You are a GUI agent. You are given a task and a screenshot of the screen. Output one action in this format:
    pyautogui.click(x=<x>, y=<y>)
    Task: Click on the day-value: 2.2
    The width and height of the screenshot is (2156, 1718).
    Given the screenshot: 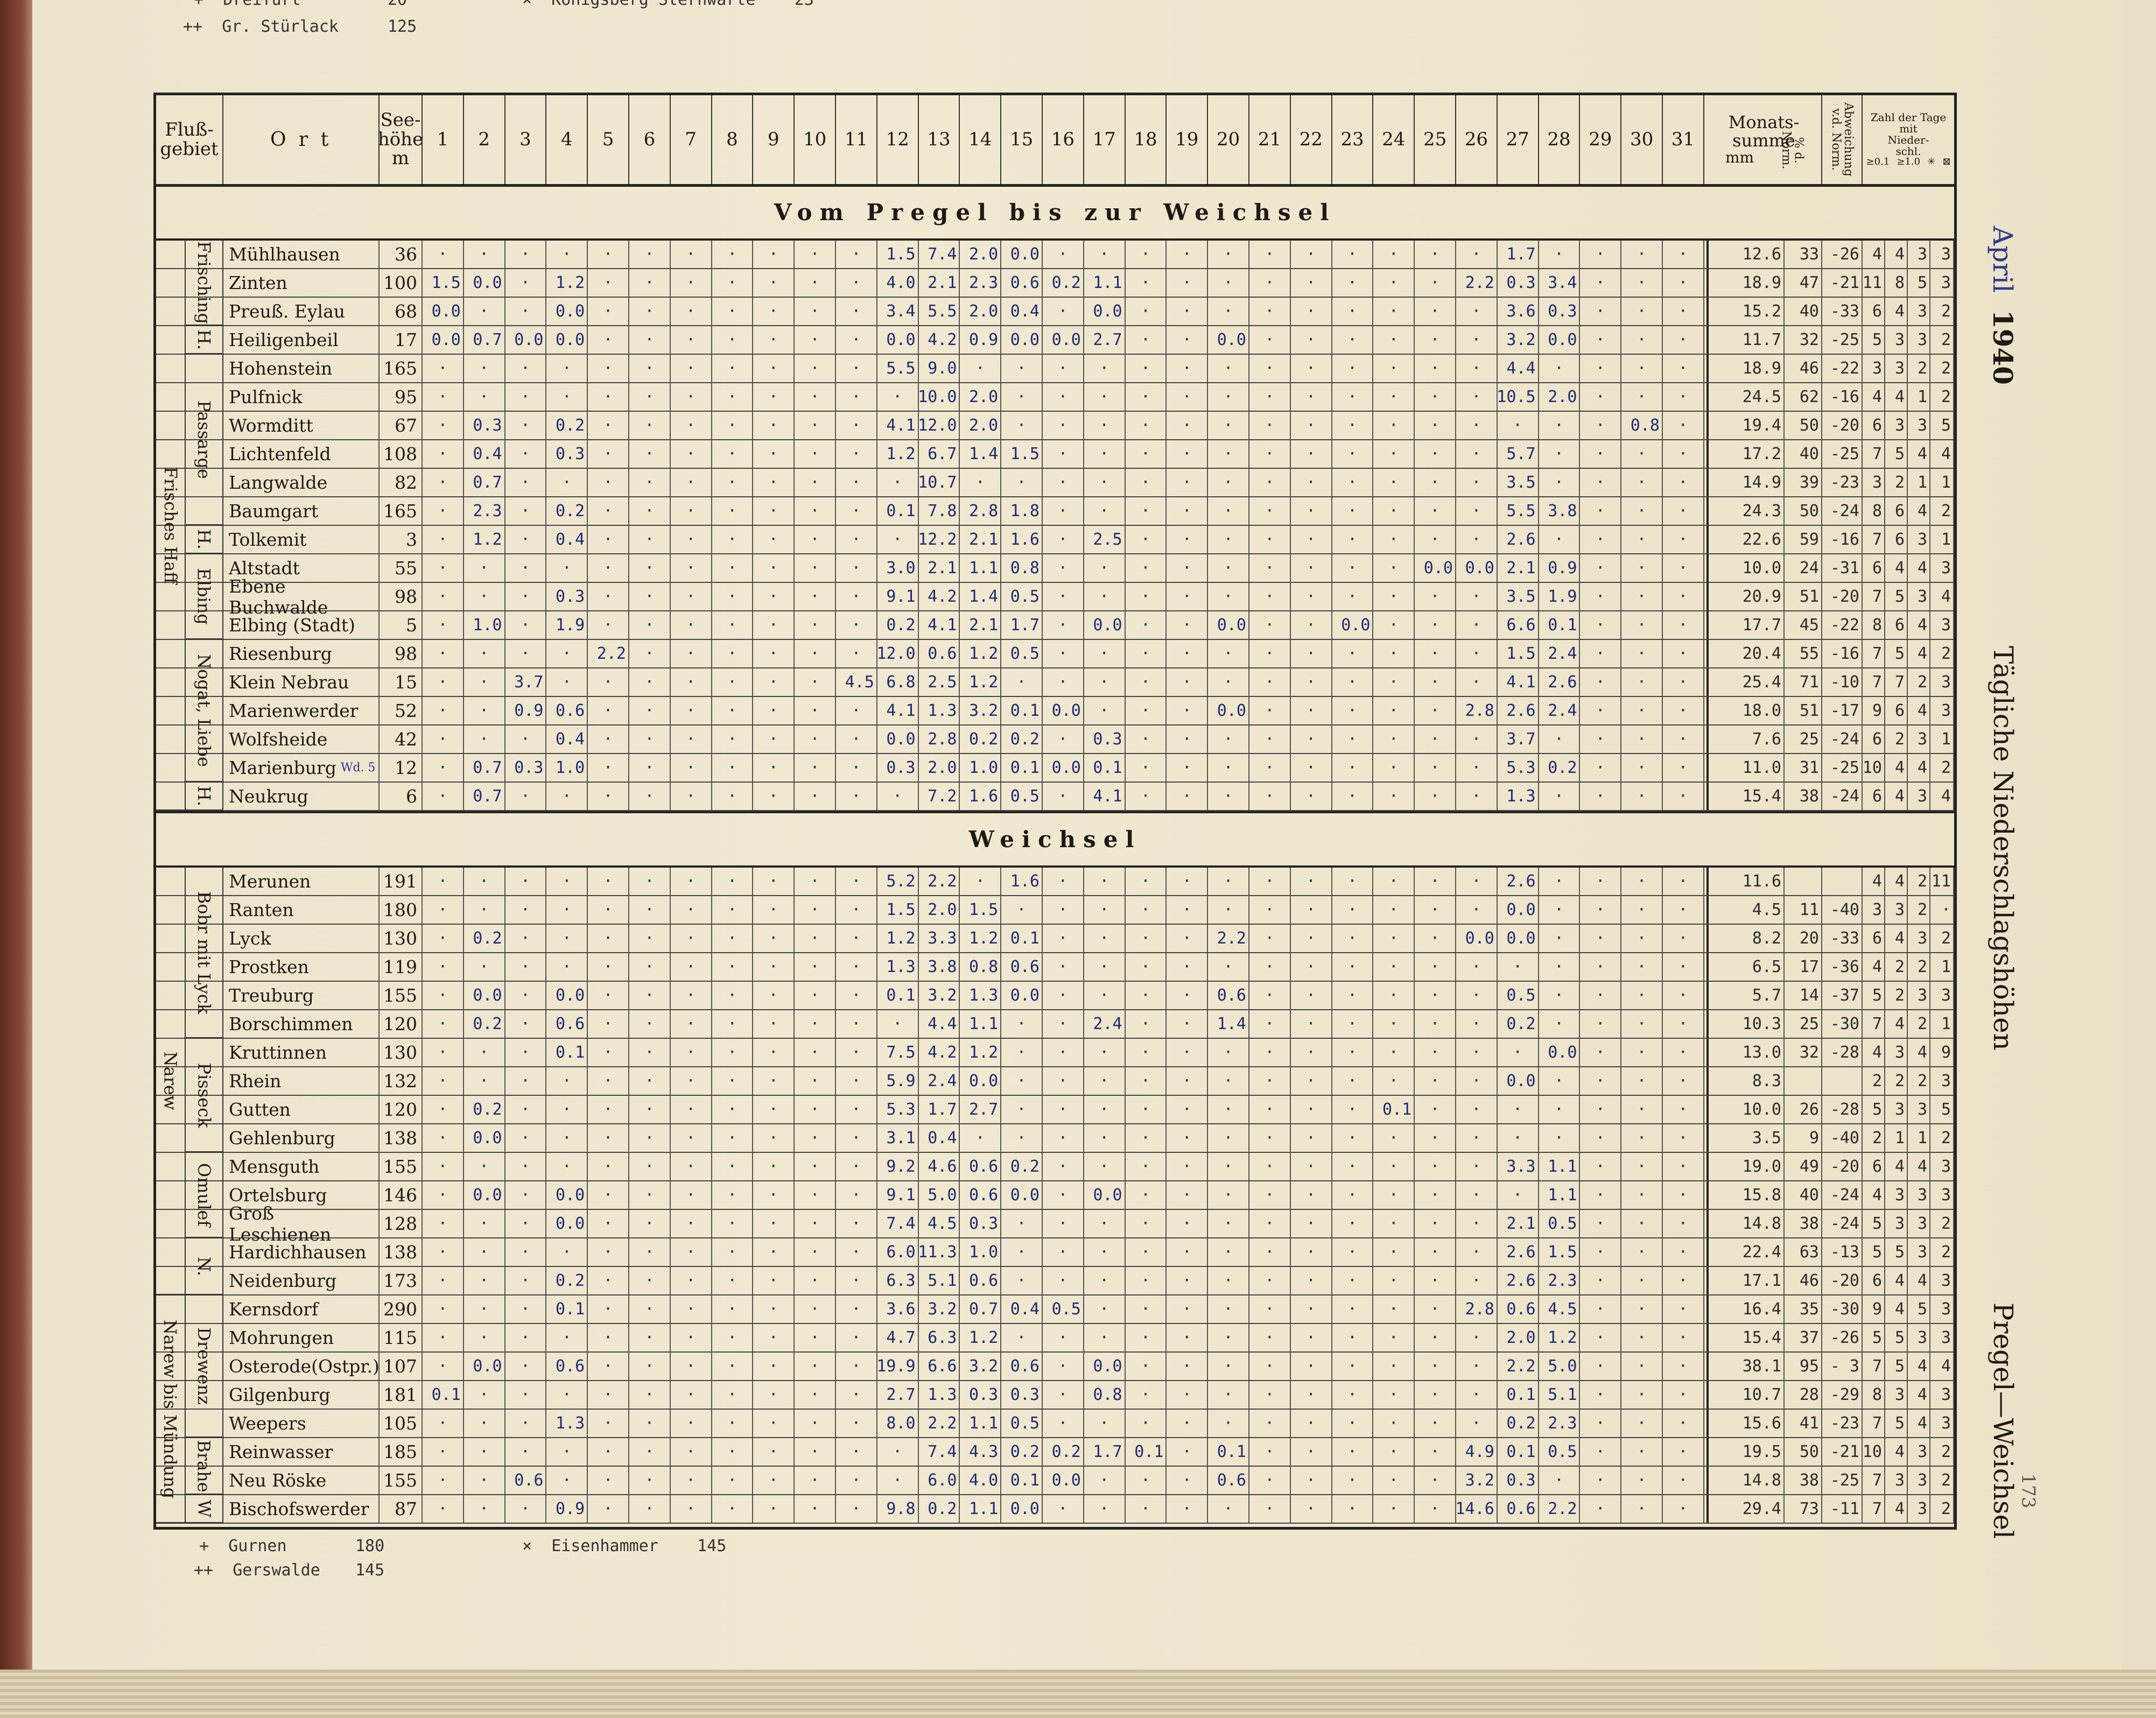 What is the action you would take?
    pyautogui.click(x=939, y=1423)
    